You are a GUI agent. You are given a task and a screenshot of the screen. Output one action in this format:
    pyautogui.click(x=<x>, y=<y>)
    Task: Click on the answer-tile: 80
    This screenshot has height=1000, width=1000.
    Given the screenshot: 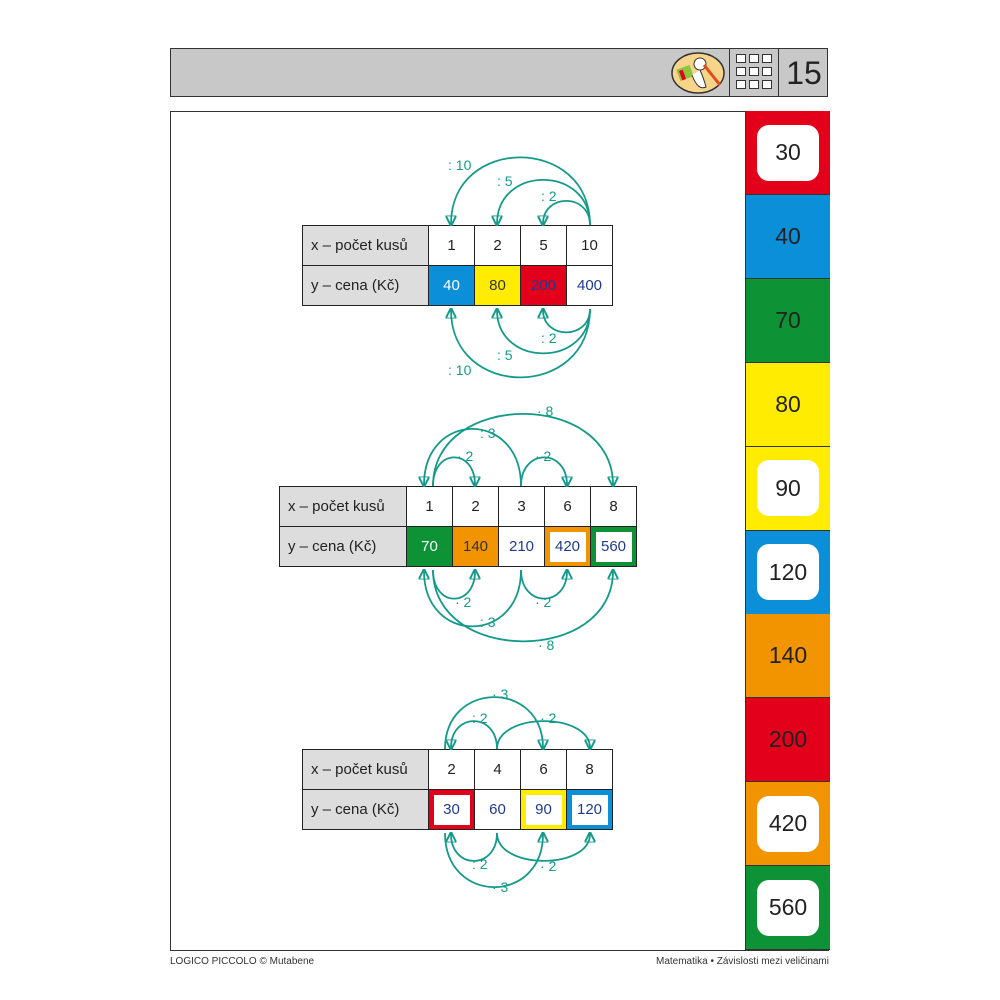 What is the action you would take?
    pyautogui.click(x=788, y=404)
    